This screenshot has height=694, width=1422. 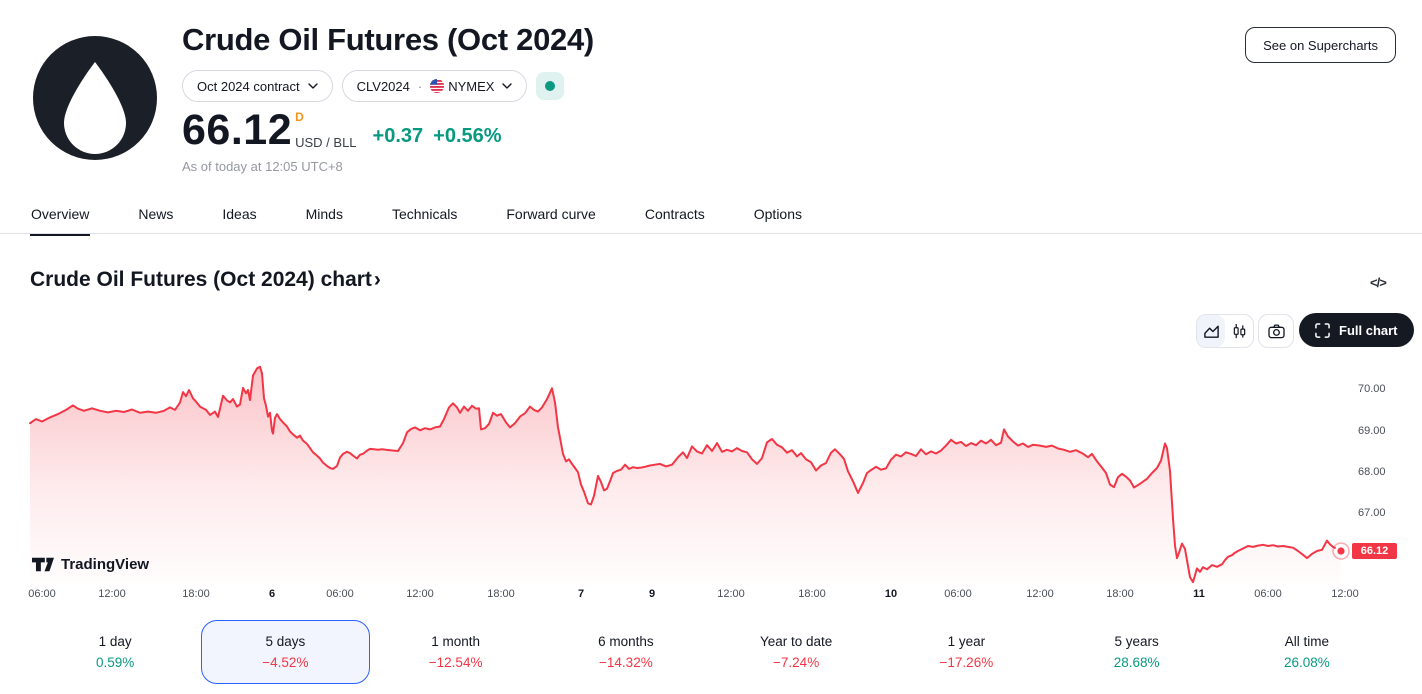 What do you see at coordinates (285, 662) in the screenshot?
I see `range-change: −4.52%` at bounding box center [285, 662].